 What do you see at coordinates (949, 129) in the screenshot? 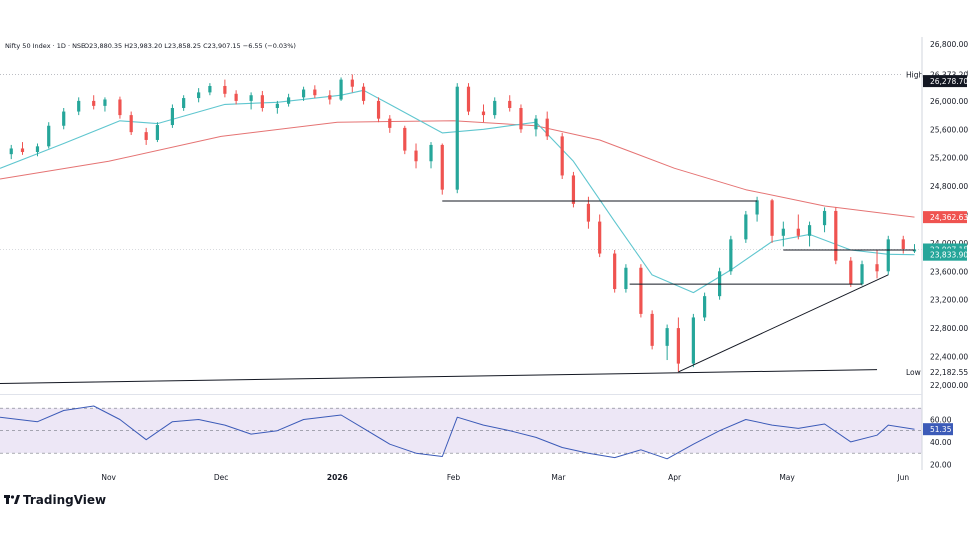
I see `price-tick-label: 25,600.00` at bounding box center [949, 129].